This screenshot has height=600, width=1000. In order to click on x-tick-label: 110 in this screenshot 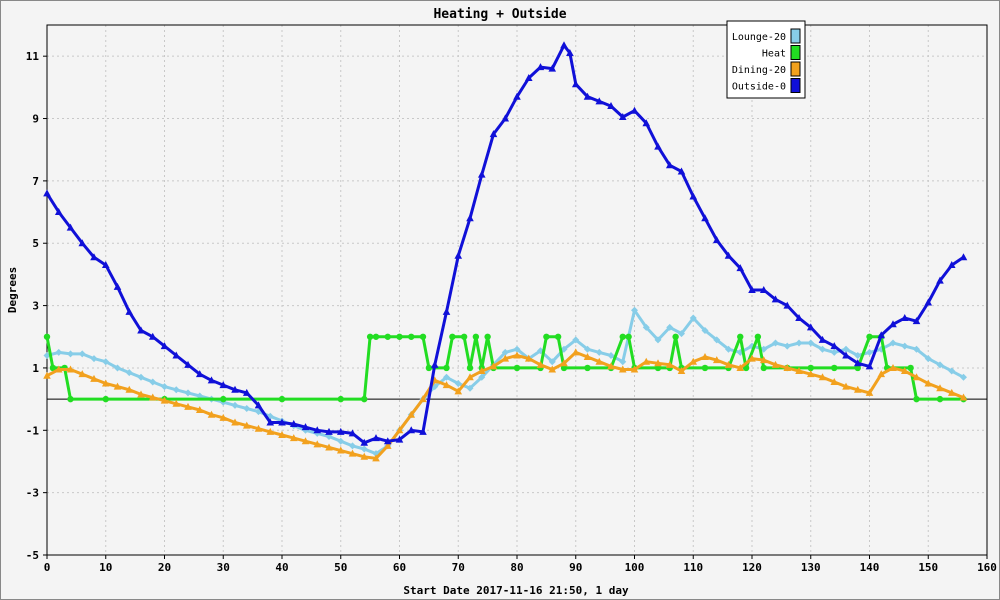, I will do `click(693, 567)`.